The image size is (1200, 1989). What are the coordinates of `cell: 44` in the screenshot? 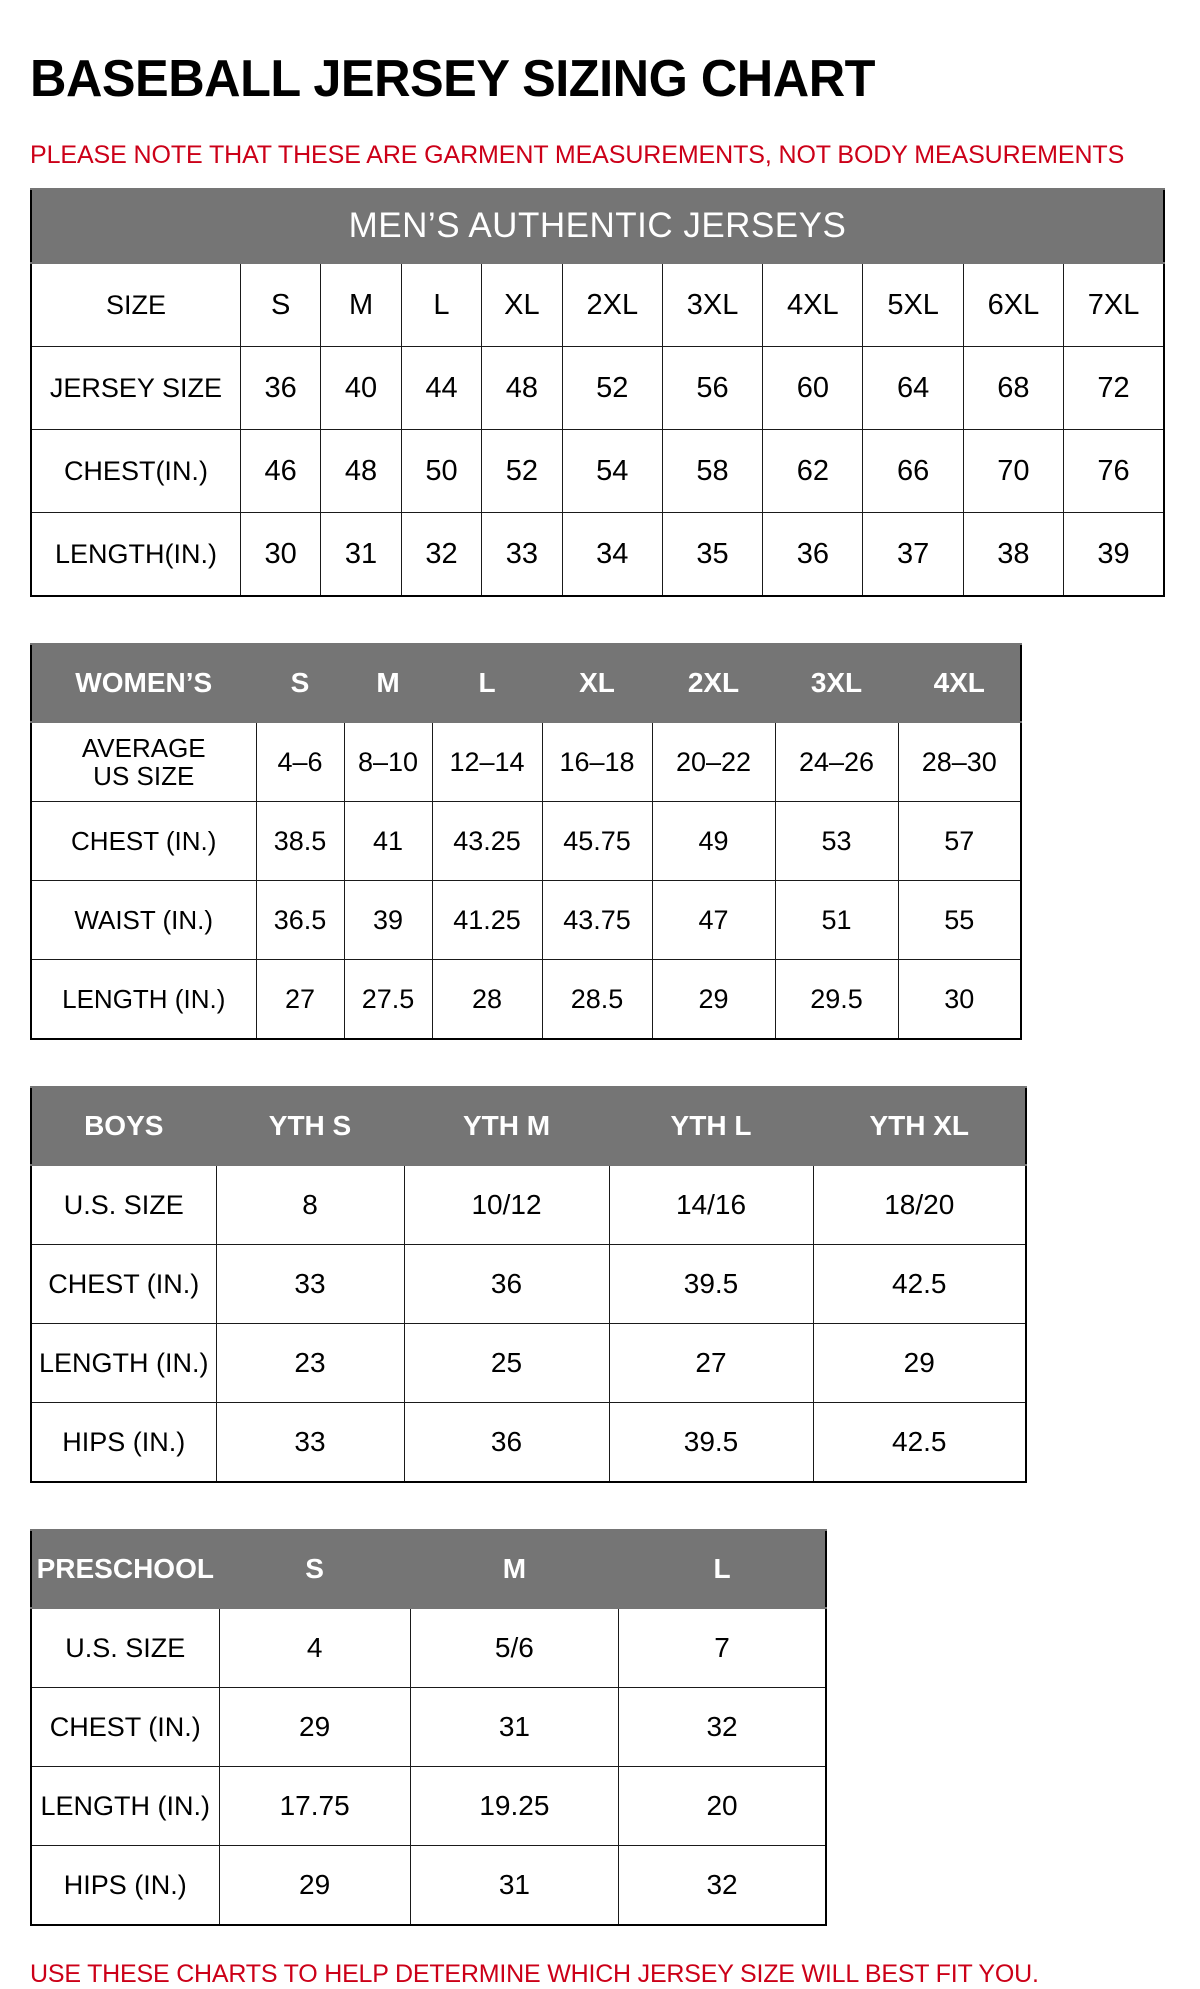 It's located at (441, 388).